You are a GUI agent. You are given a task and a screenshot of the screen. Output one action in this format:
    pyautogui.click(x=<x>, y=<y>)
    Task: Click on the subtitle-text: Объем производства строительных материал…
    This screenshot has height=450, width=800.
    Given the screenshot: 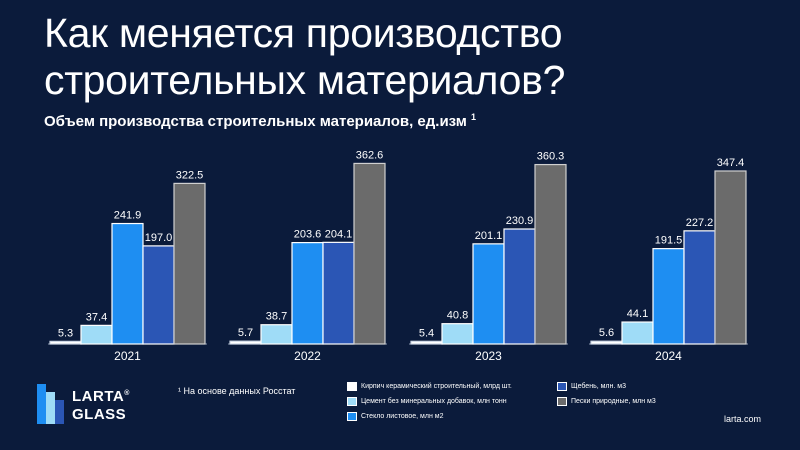 What is the action you would take?
    pyautogui.click(x=255, y=121)
    